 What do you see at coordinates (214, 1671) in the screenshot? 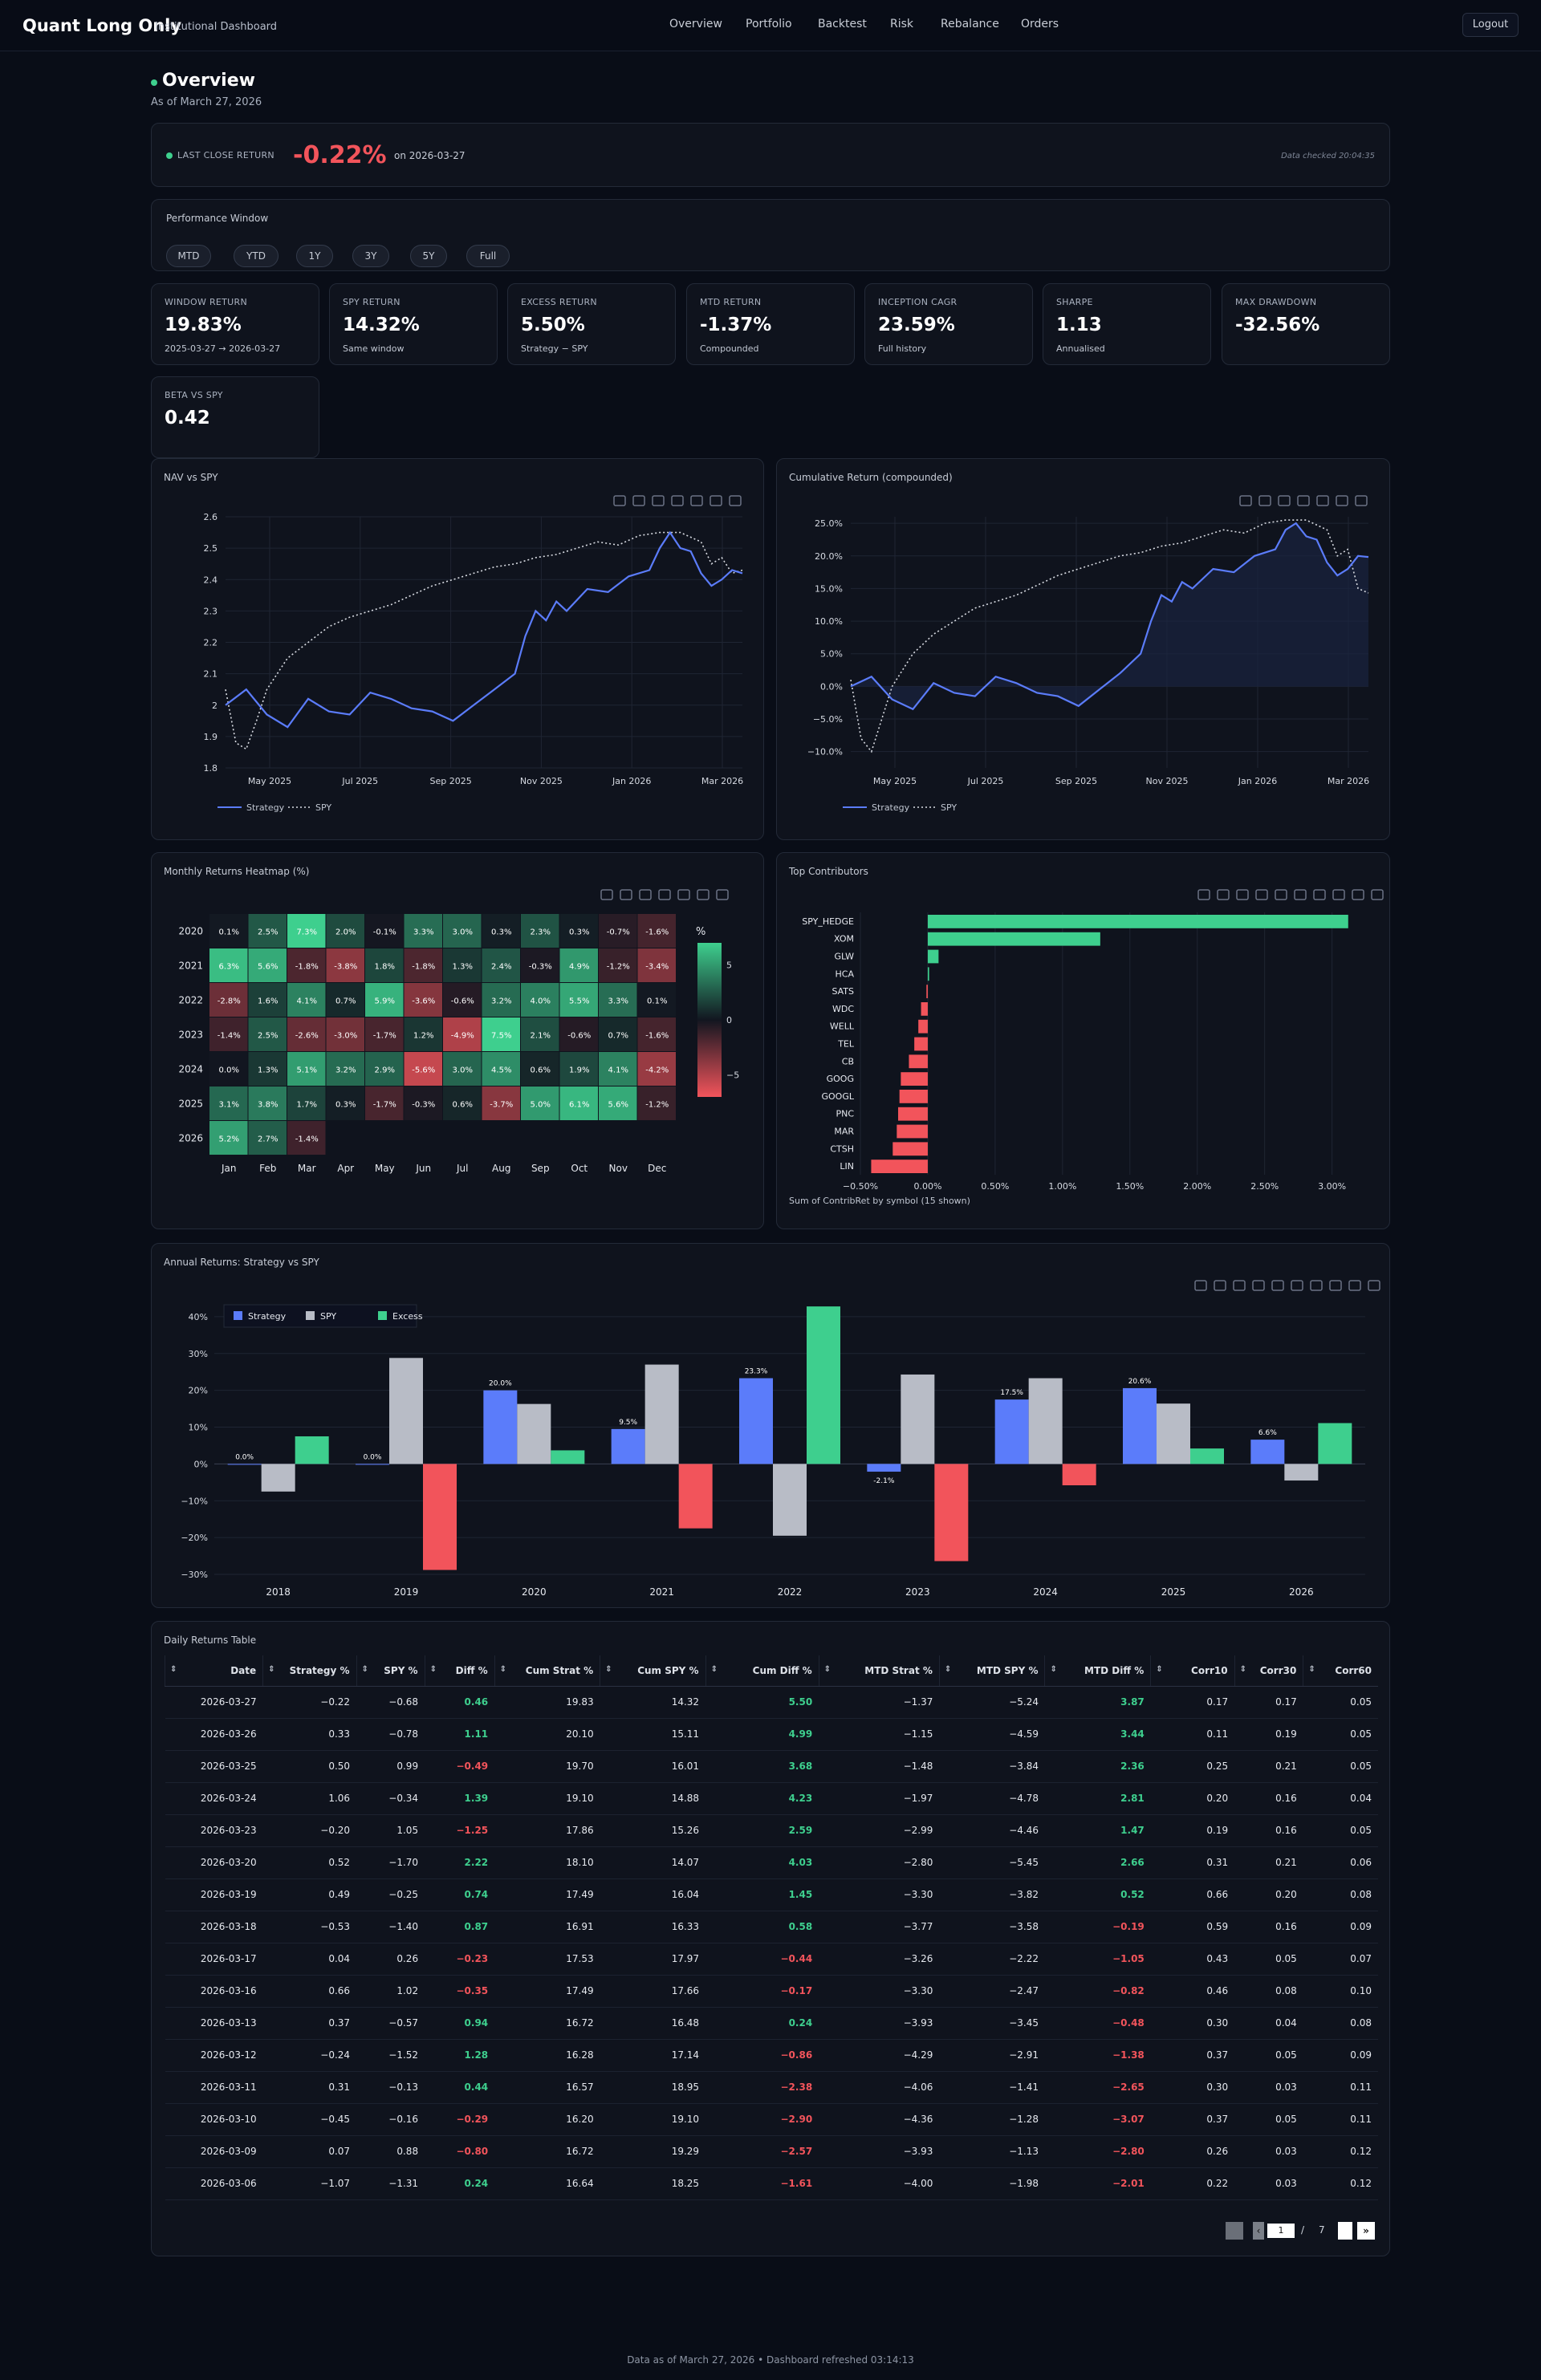
I see `column-header: ⇕ Date` at bounding box center [214, 1671].